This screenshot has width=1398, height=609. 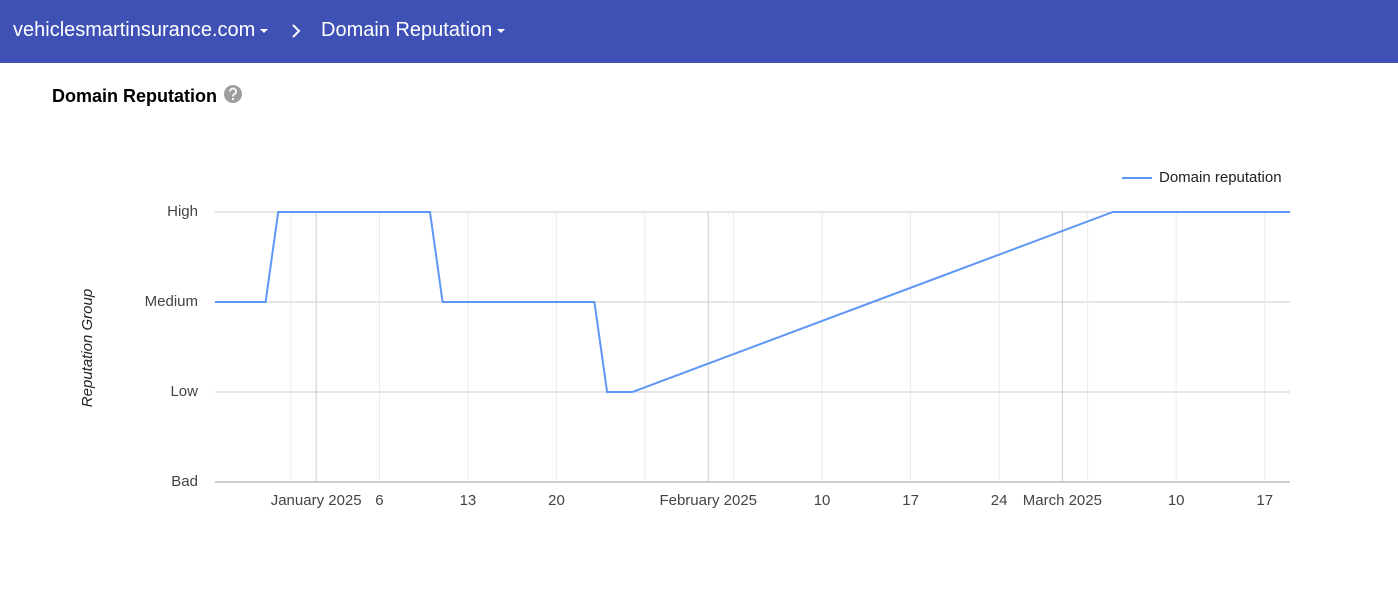 What do you see at coordinates (379, 500) in the screenshot?
I see `x-tick-label: 6` at bounding box center [379, 500].